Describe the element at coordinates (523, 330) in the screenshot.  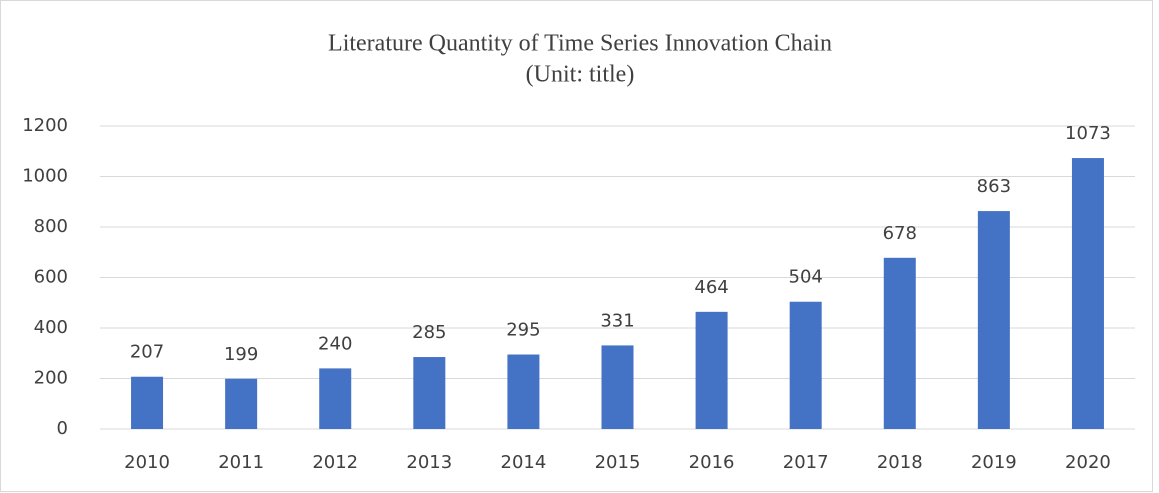
I see `data-label: 295` at that location.